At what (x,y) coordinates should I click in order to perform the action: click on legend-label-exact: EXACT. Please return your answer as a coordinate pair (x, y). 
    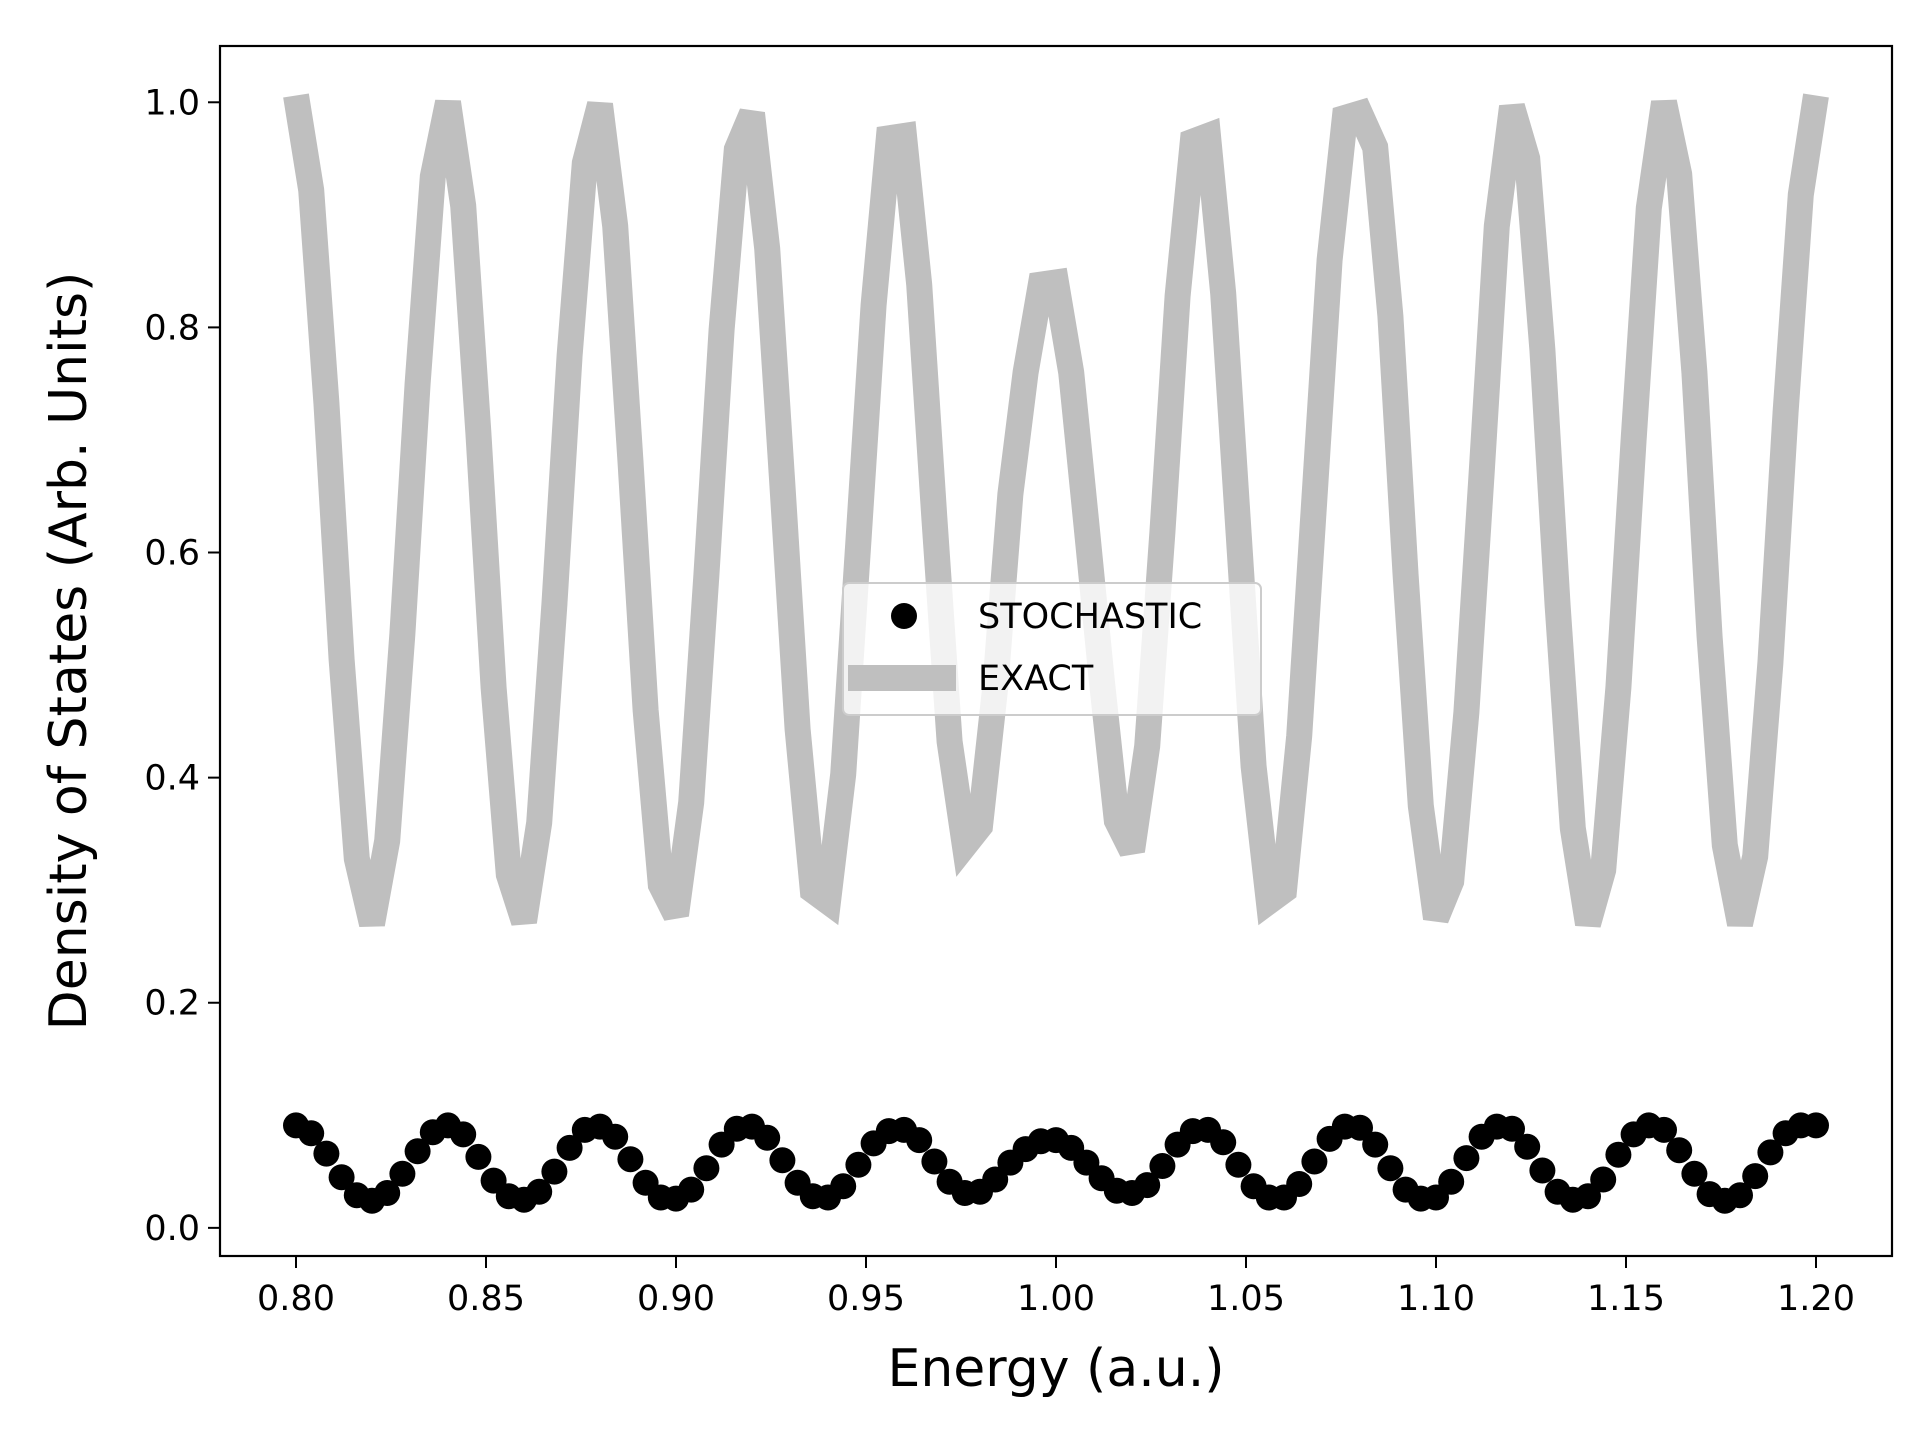
    Looking at the image, I should click on (1036, 679).